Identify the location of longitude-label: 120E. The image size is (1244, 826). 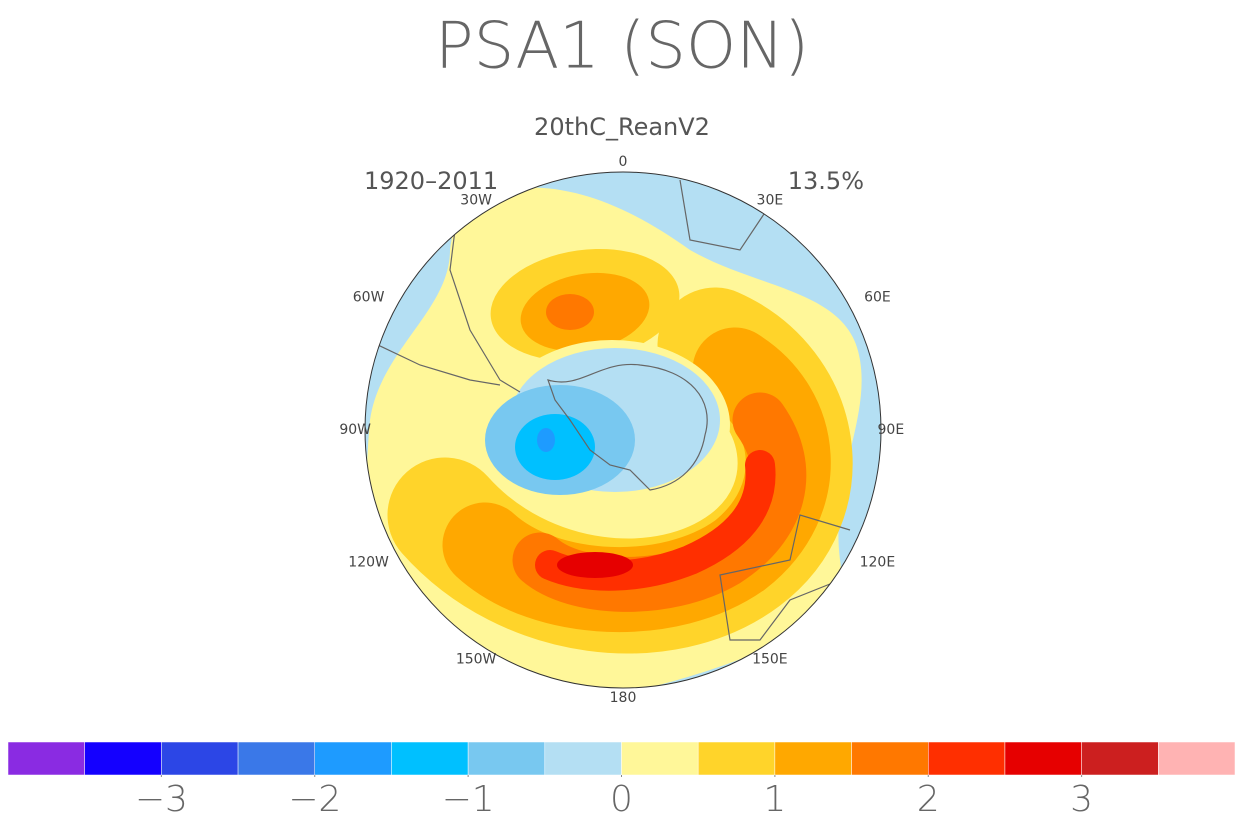
(878, 562).